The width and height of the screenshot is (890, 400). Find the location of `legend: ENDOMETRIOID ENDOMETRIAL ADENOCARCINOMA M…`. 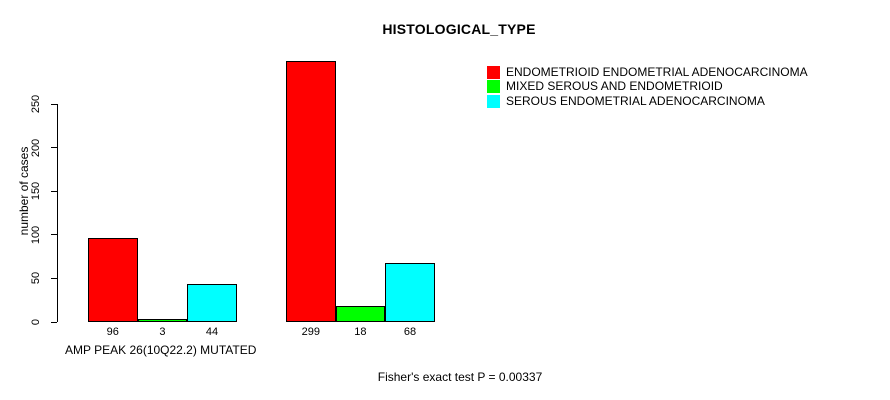

legend: ENDOMETRIOID ENDOMETRIAL ADENOCARCINOMA M… is located at coordinates (647, 87).